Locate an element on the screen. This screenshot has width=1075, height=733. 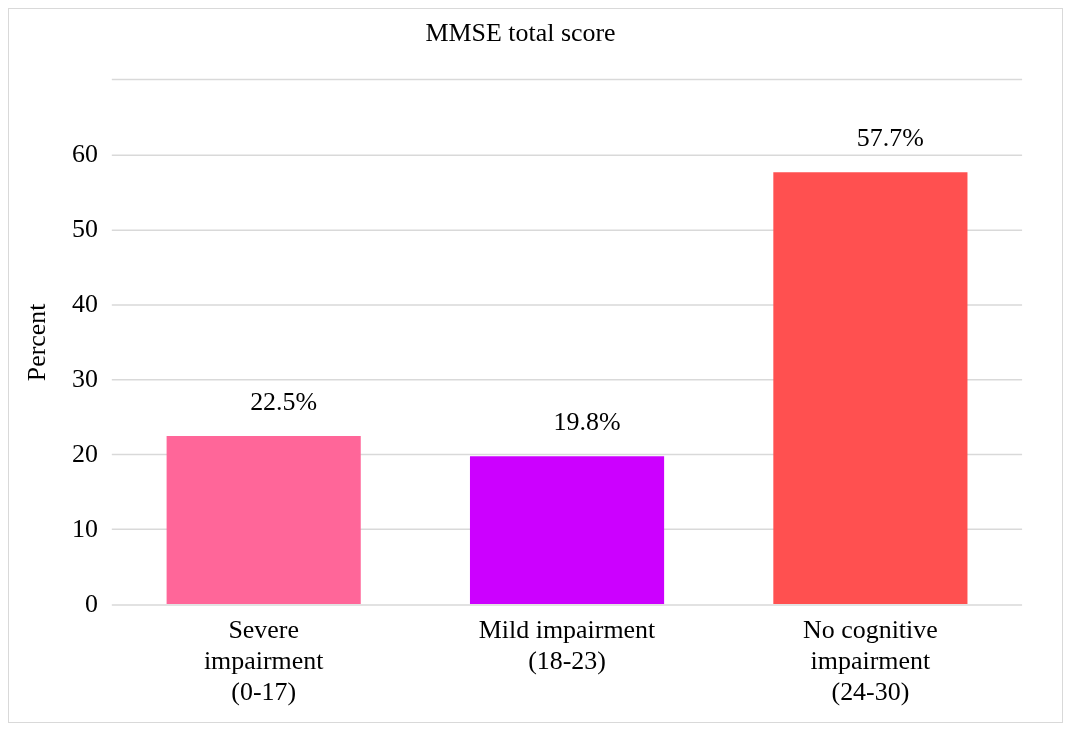
x-tick-label: No cognitive impairment (24-30) is located at coordinates (870, 661).